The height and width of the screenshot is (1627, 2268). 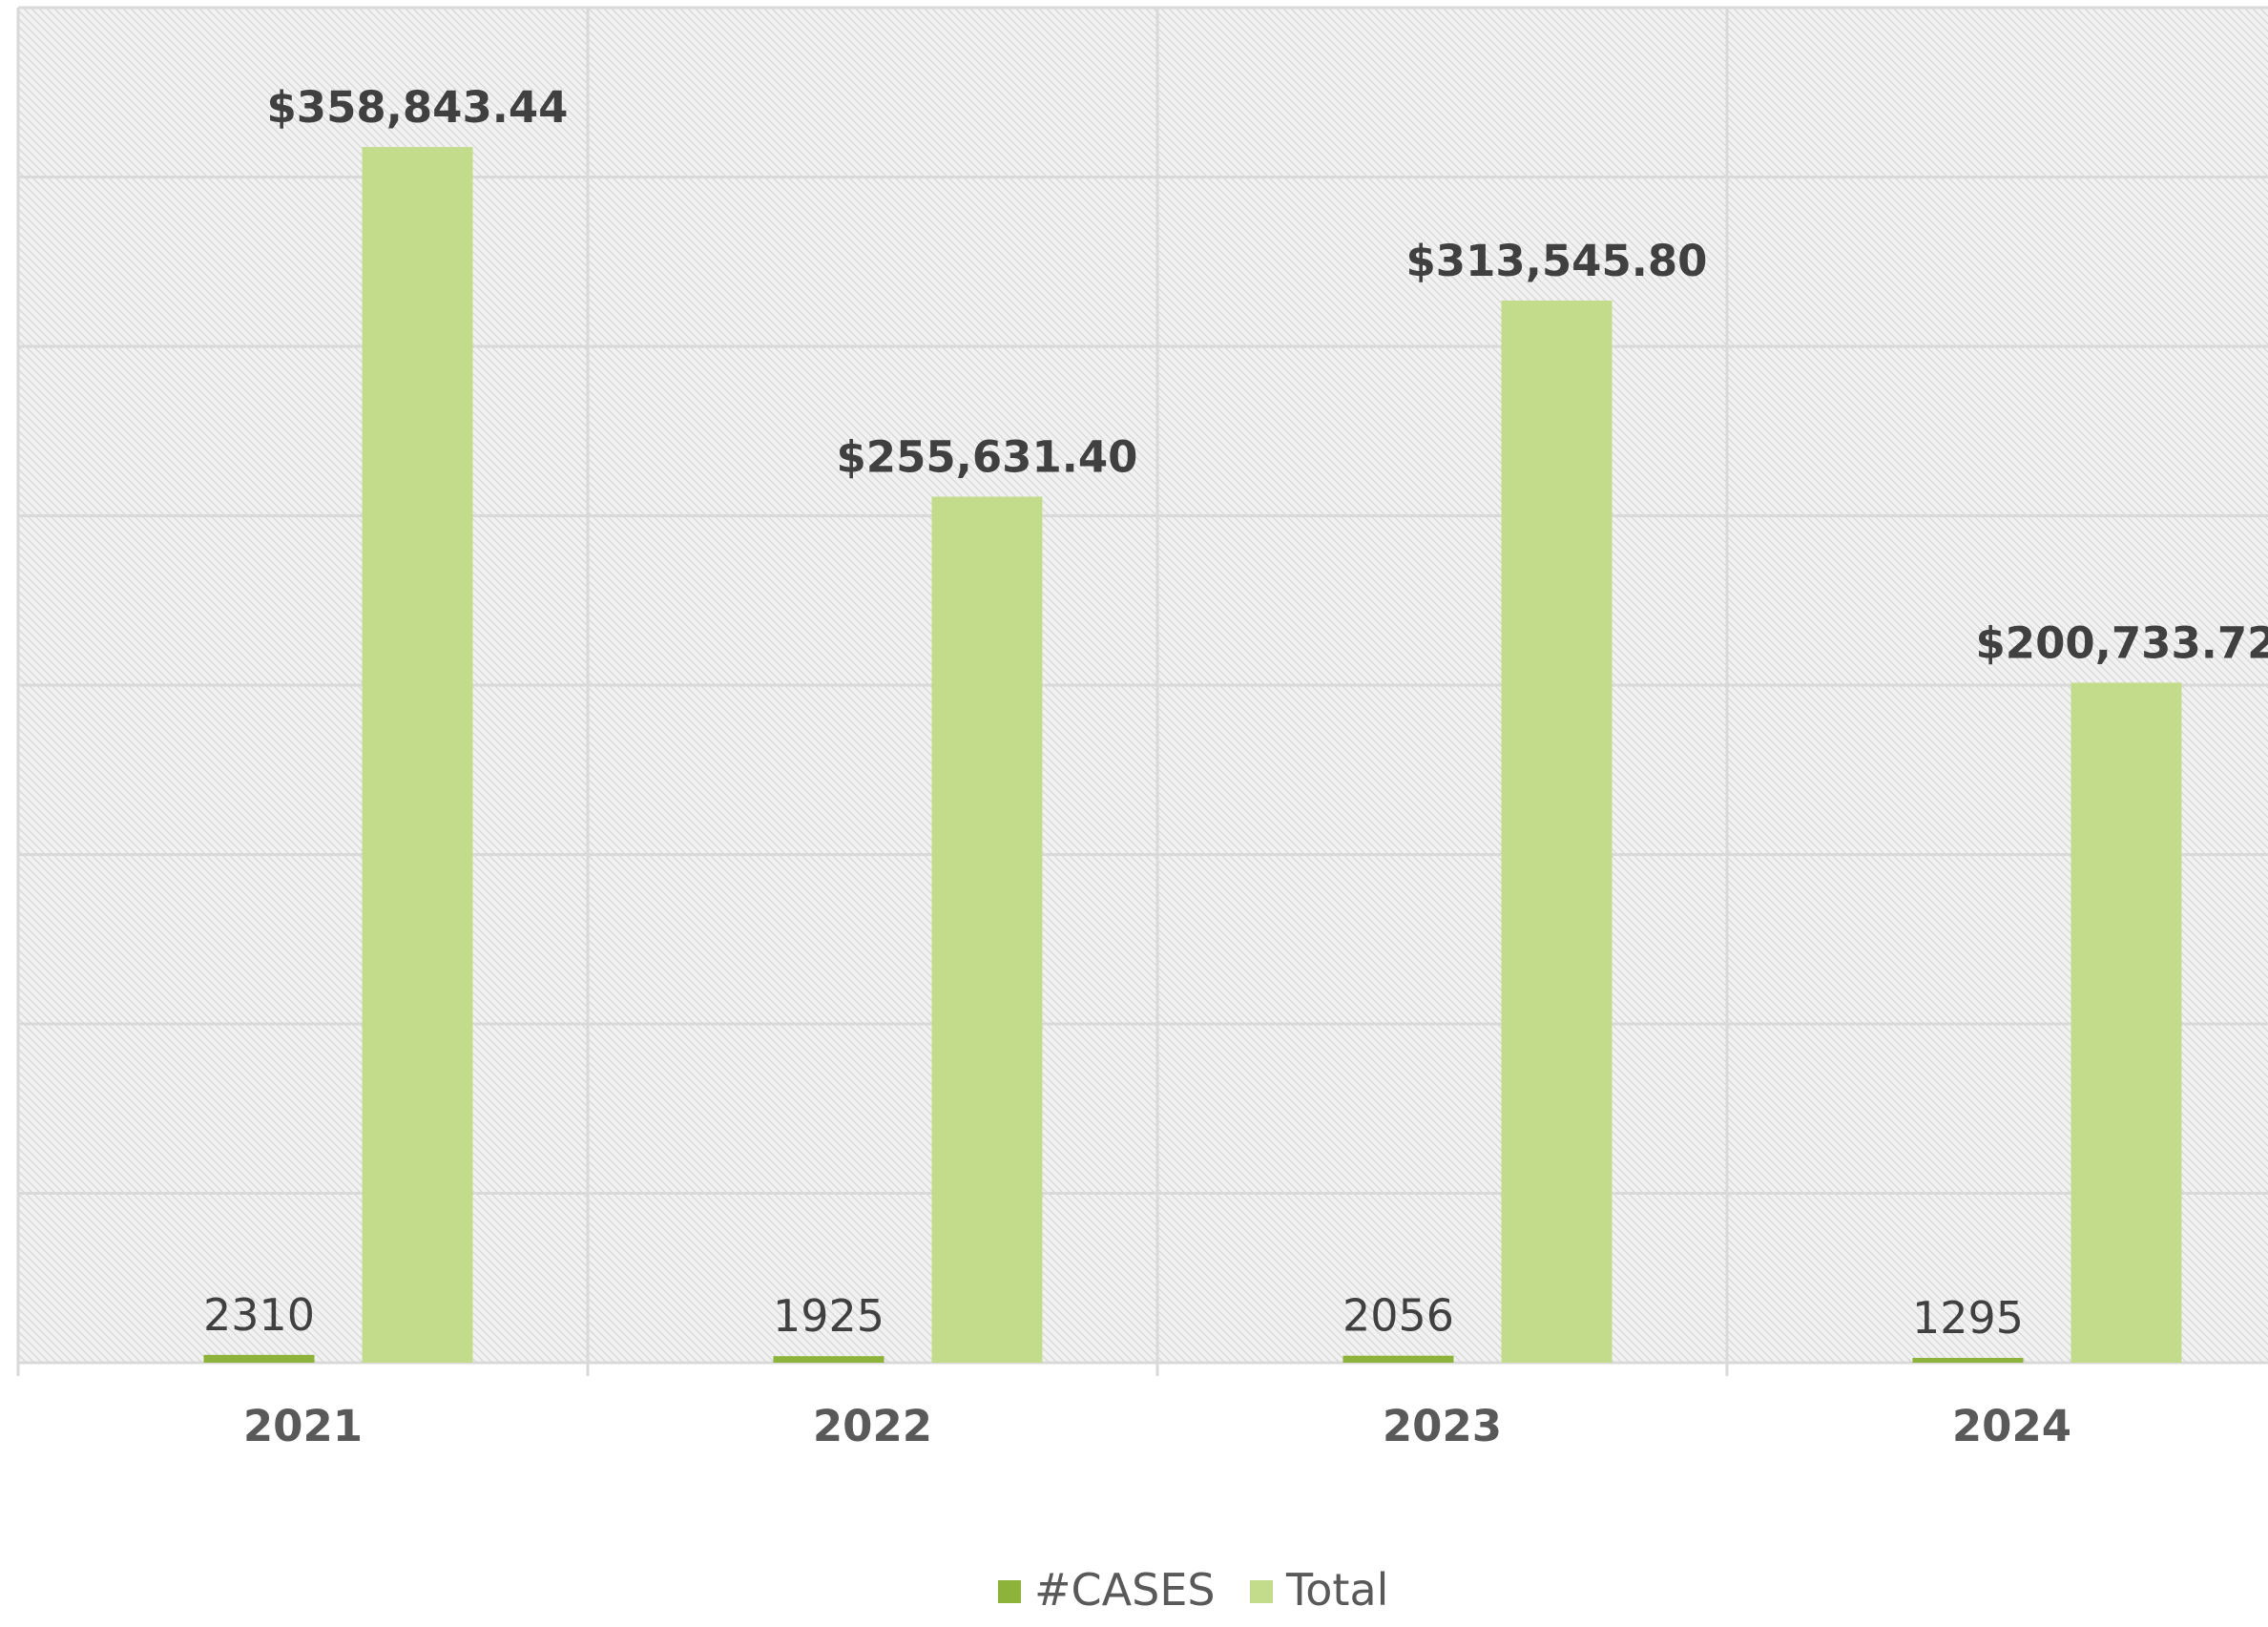 What do you see at coordinates (872, 1426) in the screenshot?
I see `tick-label-2022: 2022` at bounding box center [872, 1426].